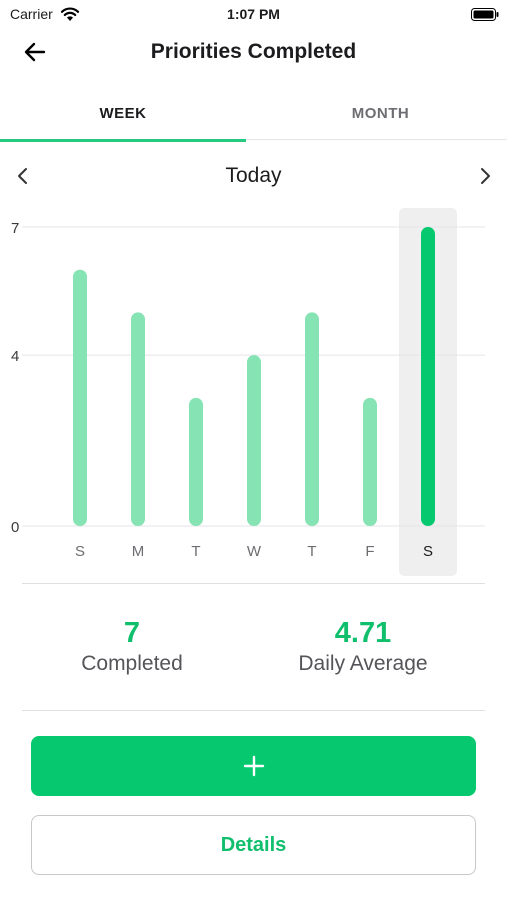 Image resolution: width=507 pixels, height=900 pixels. What do you see at coordinates (123, 140) in the screenshot?
I see `tab-selected-indicator` at bounding box center [123, 140].